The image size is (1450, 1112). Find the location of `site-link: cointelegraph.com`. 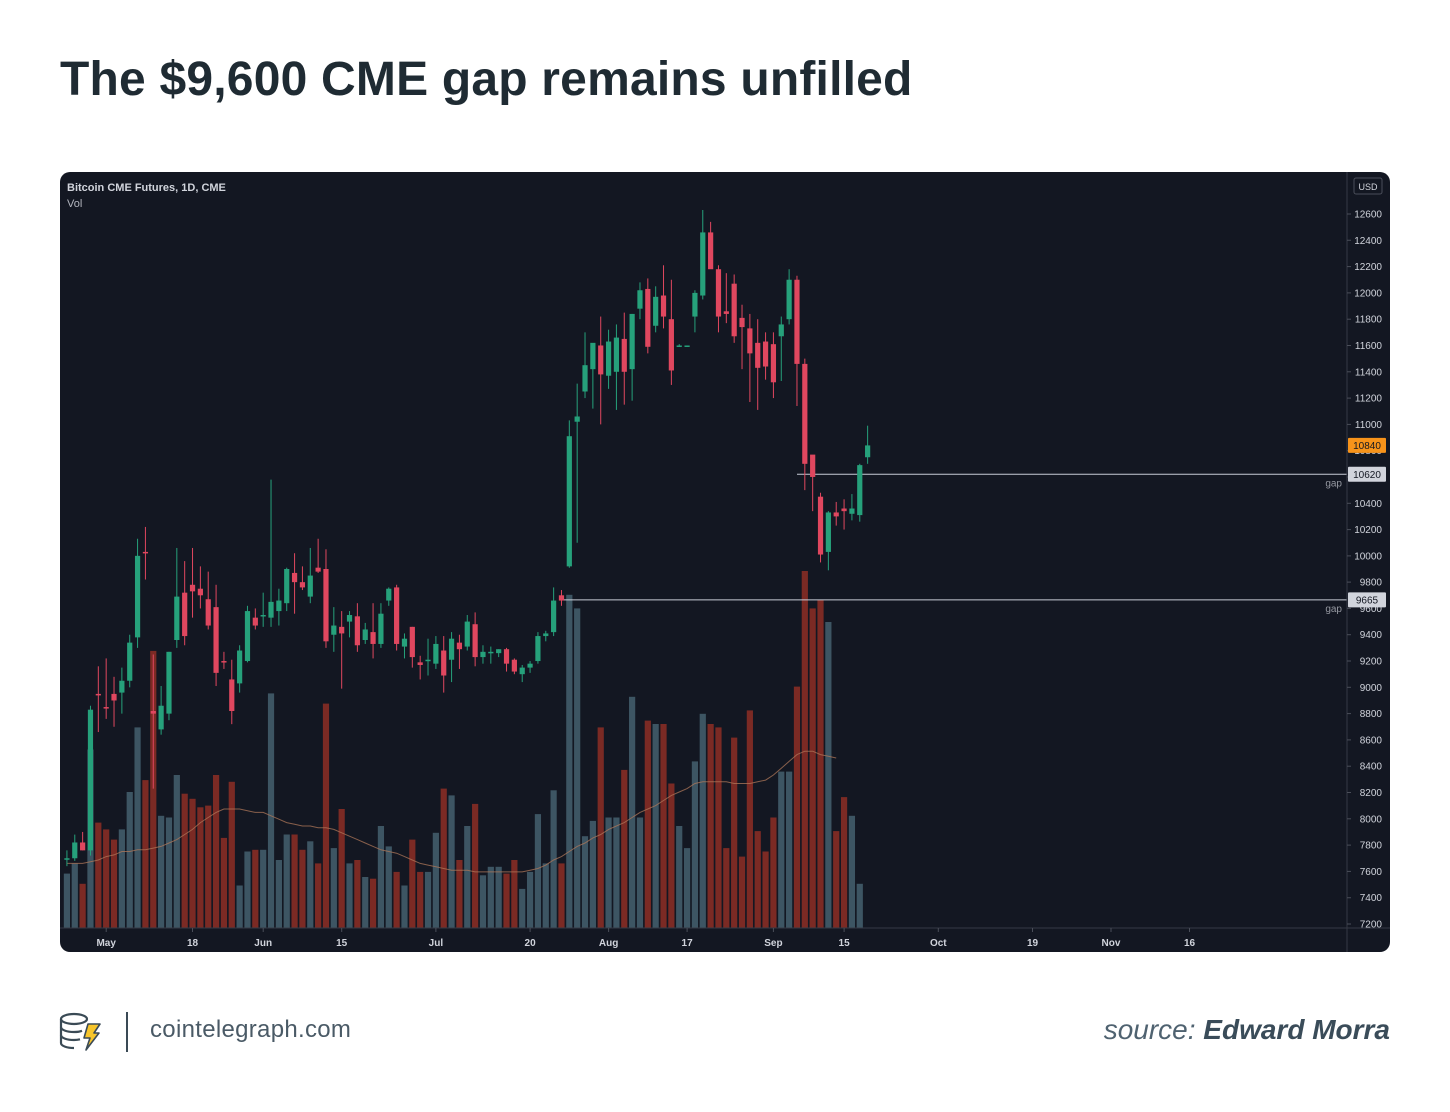

site-link: cointelegraph.com is located at coordinates (251, 1029).